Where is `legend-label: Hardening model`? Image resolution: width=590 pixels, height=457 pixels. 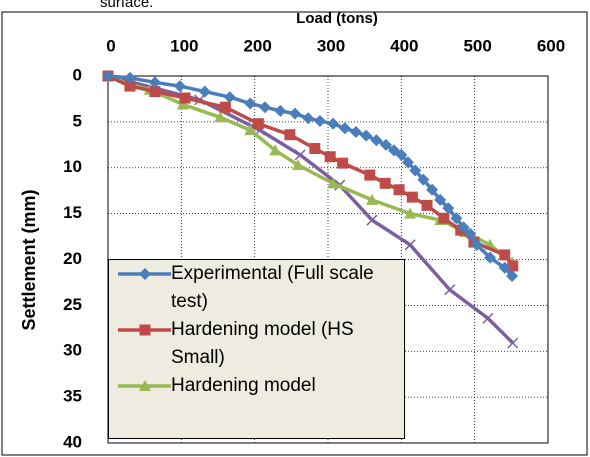
legend-label: Hardening model is located at coordinates (243, 385).